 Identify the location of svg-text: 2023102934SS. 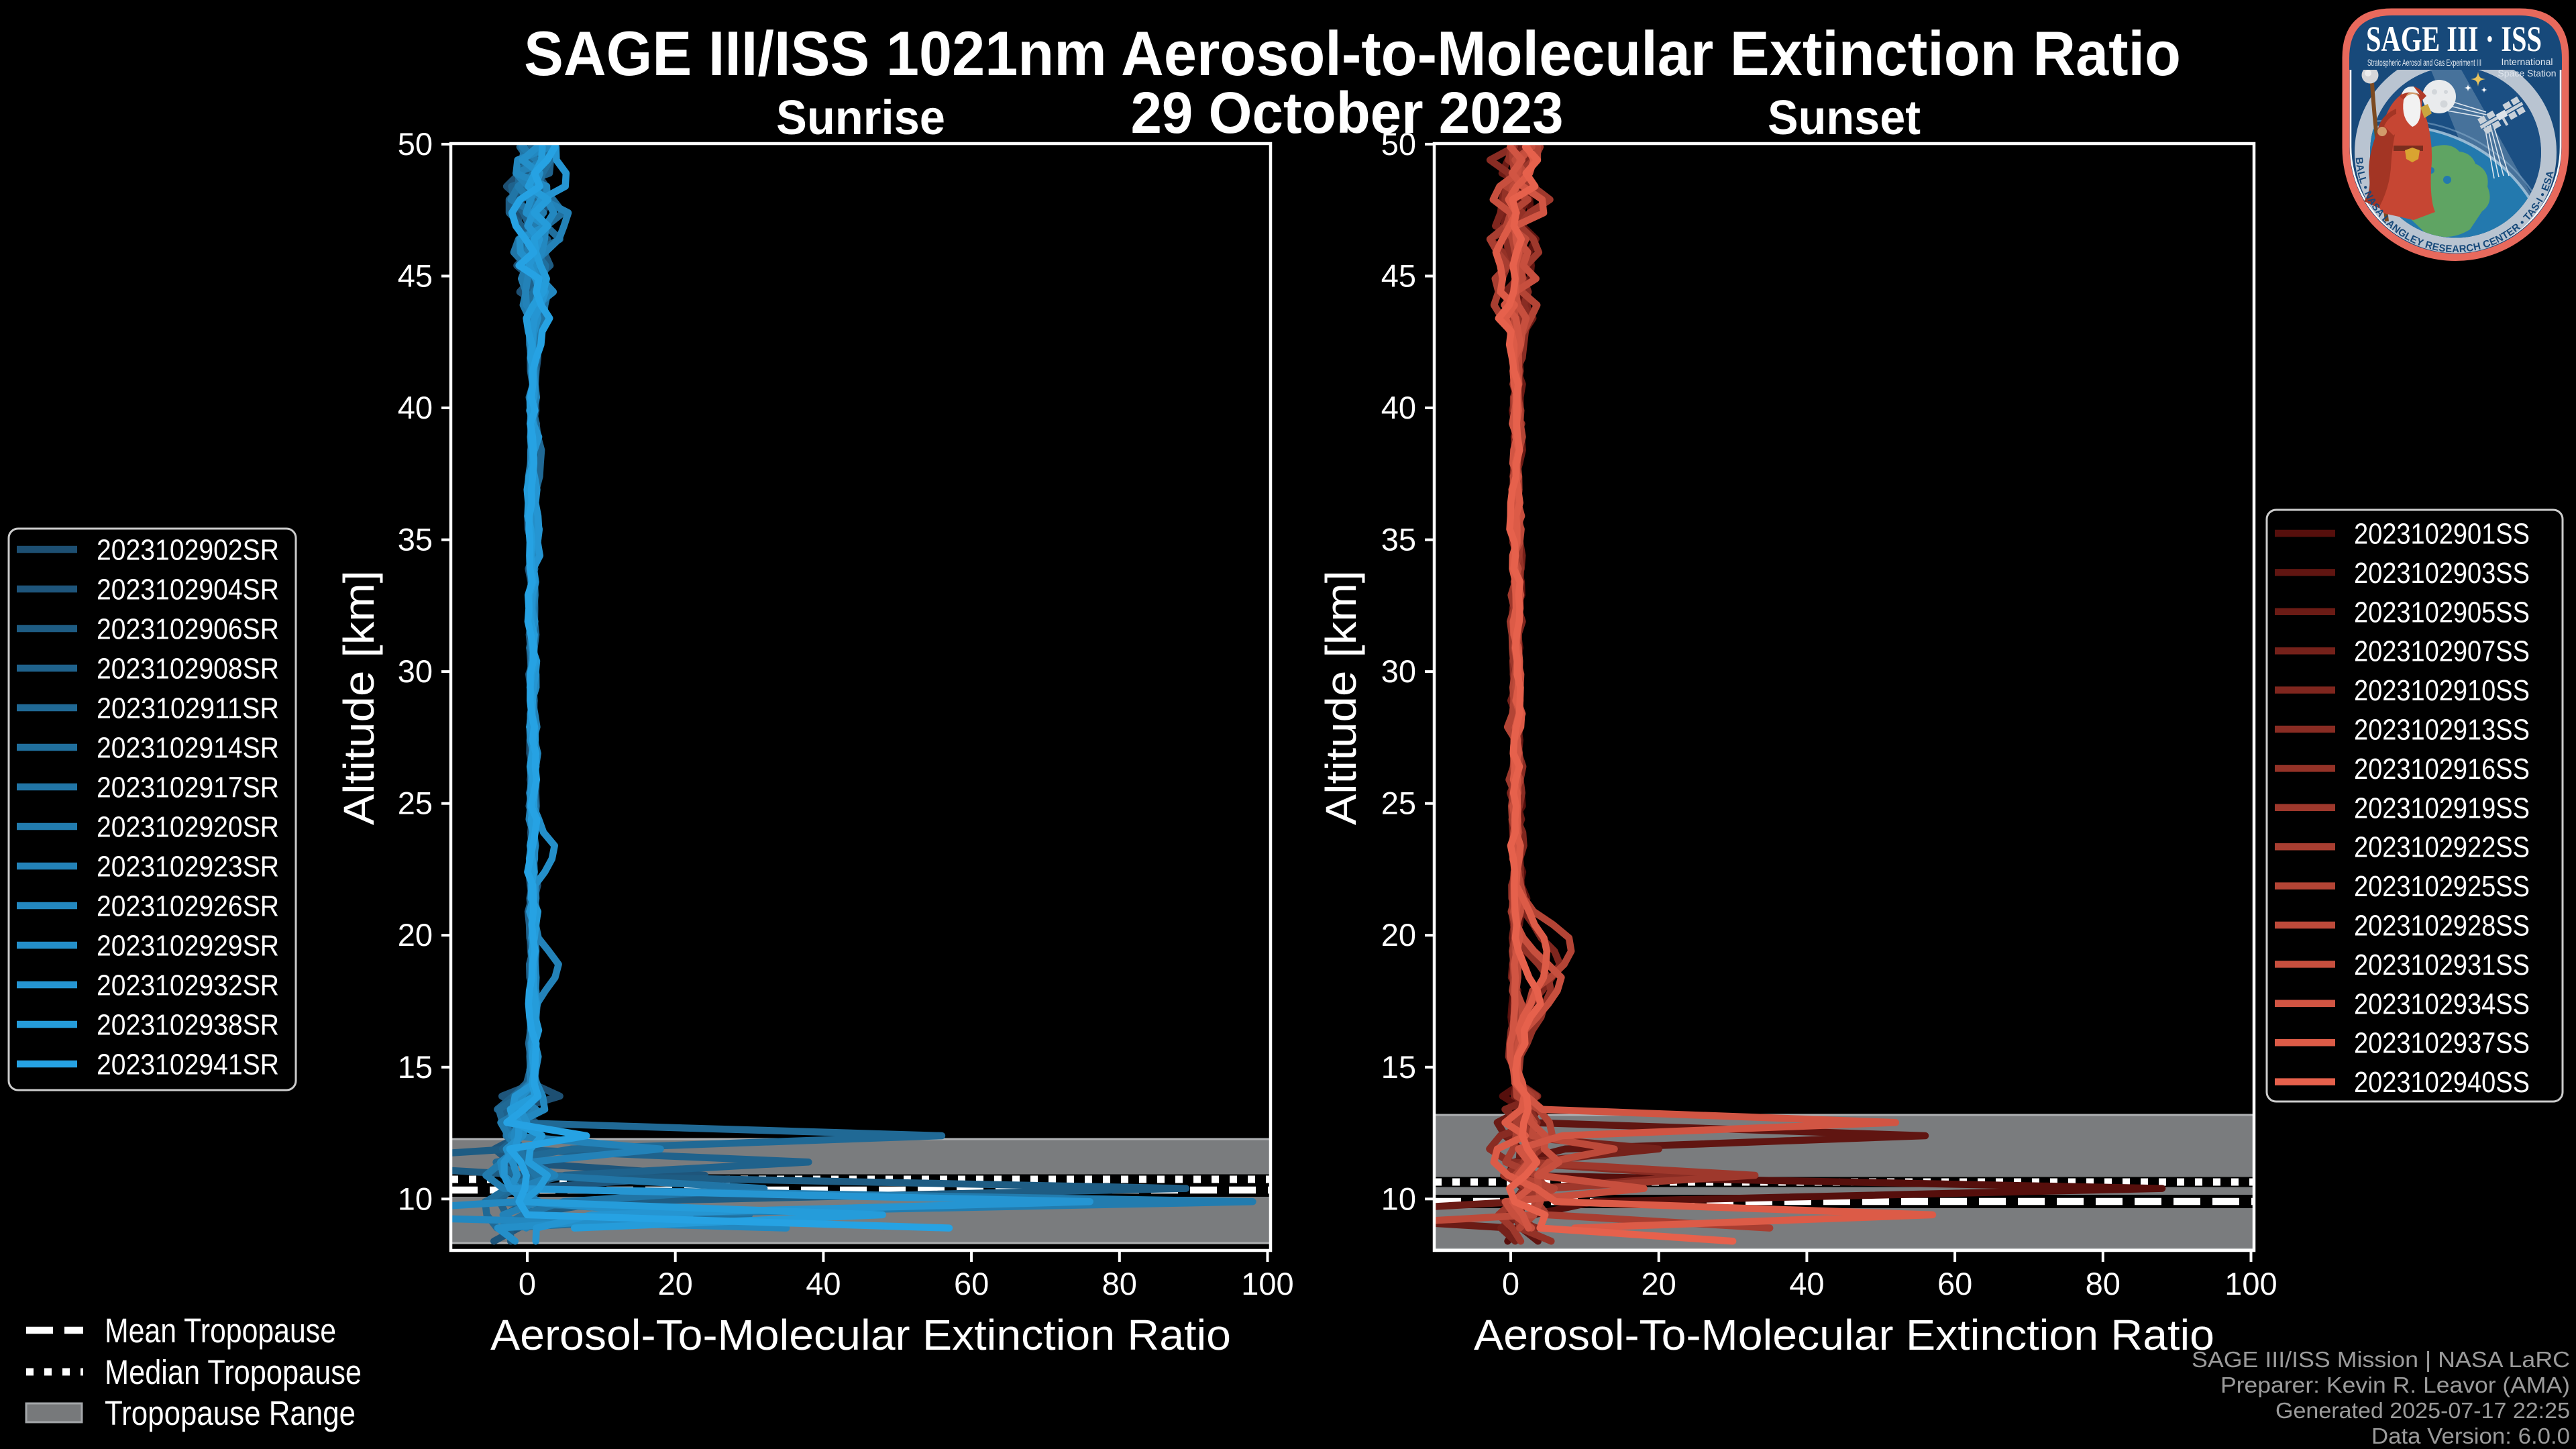
(2442, 1003).